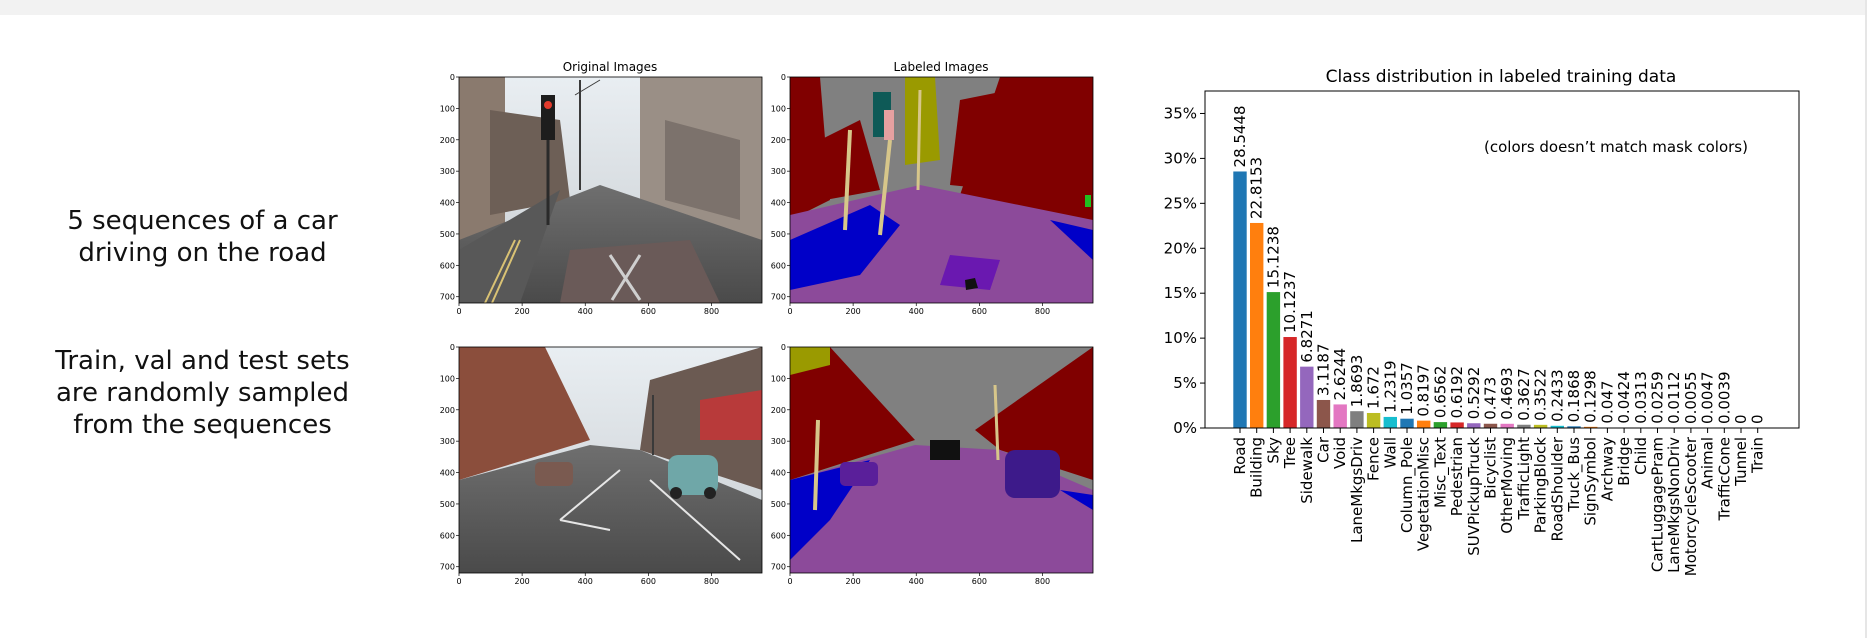  What do you see at coordinates (1185, 428) in the screenshot?
I see `y-tick-label: 0%` at bounding box center [1185, 428].